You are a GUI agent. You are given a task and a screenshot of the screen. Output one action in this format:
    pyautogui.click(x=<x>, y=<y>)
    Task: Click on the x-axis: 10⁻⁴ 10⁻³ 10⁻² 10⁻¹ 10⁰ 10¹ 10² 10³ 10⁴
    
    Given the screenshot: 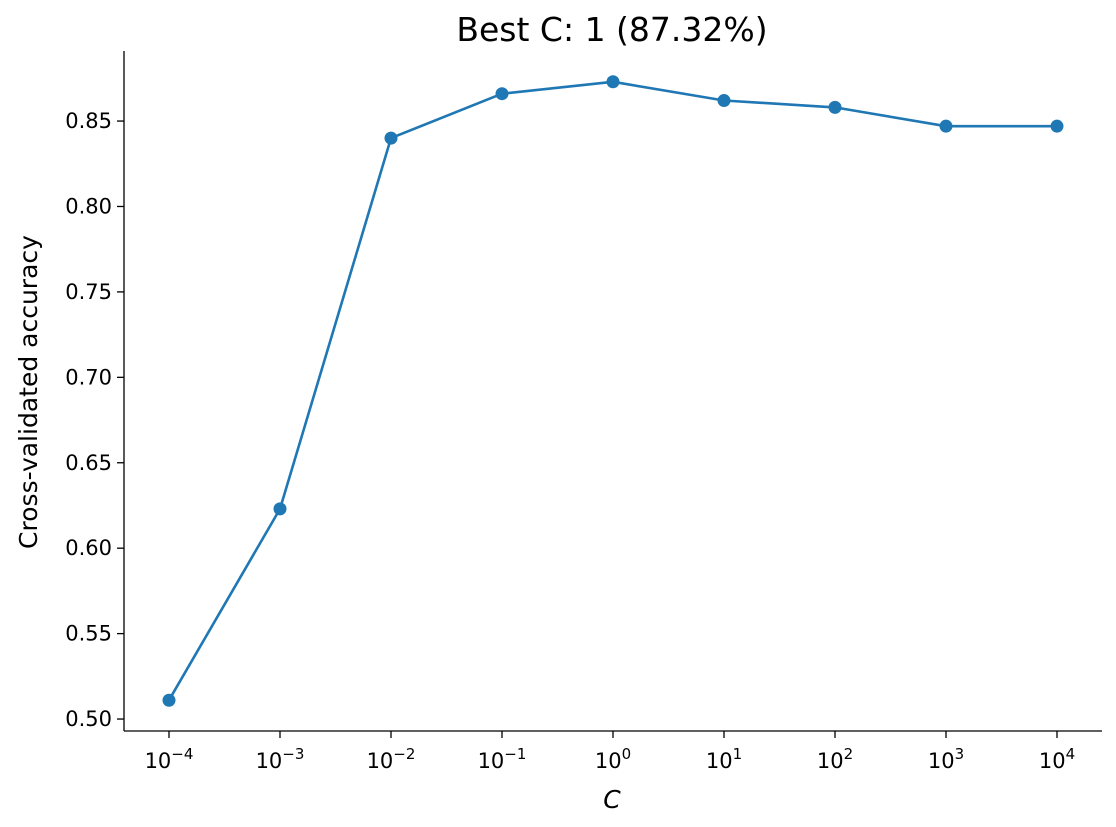 What is the action you would take?
    pyautogui.click(x=613, y=751)
    